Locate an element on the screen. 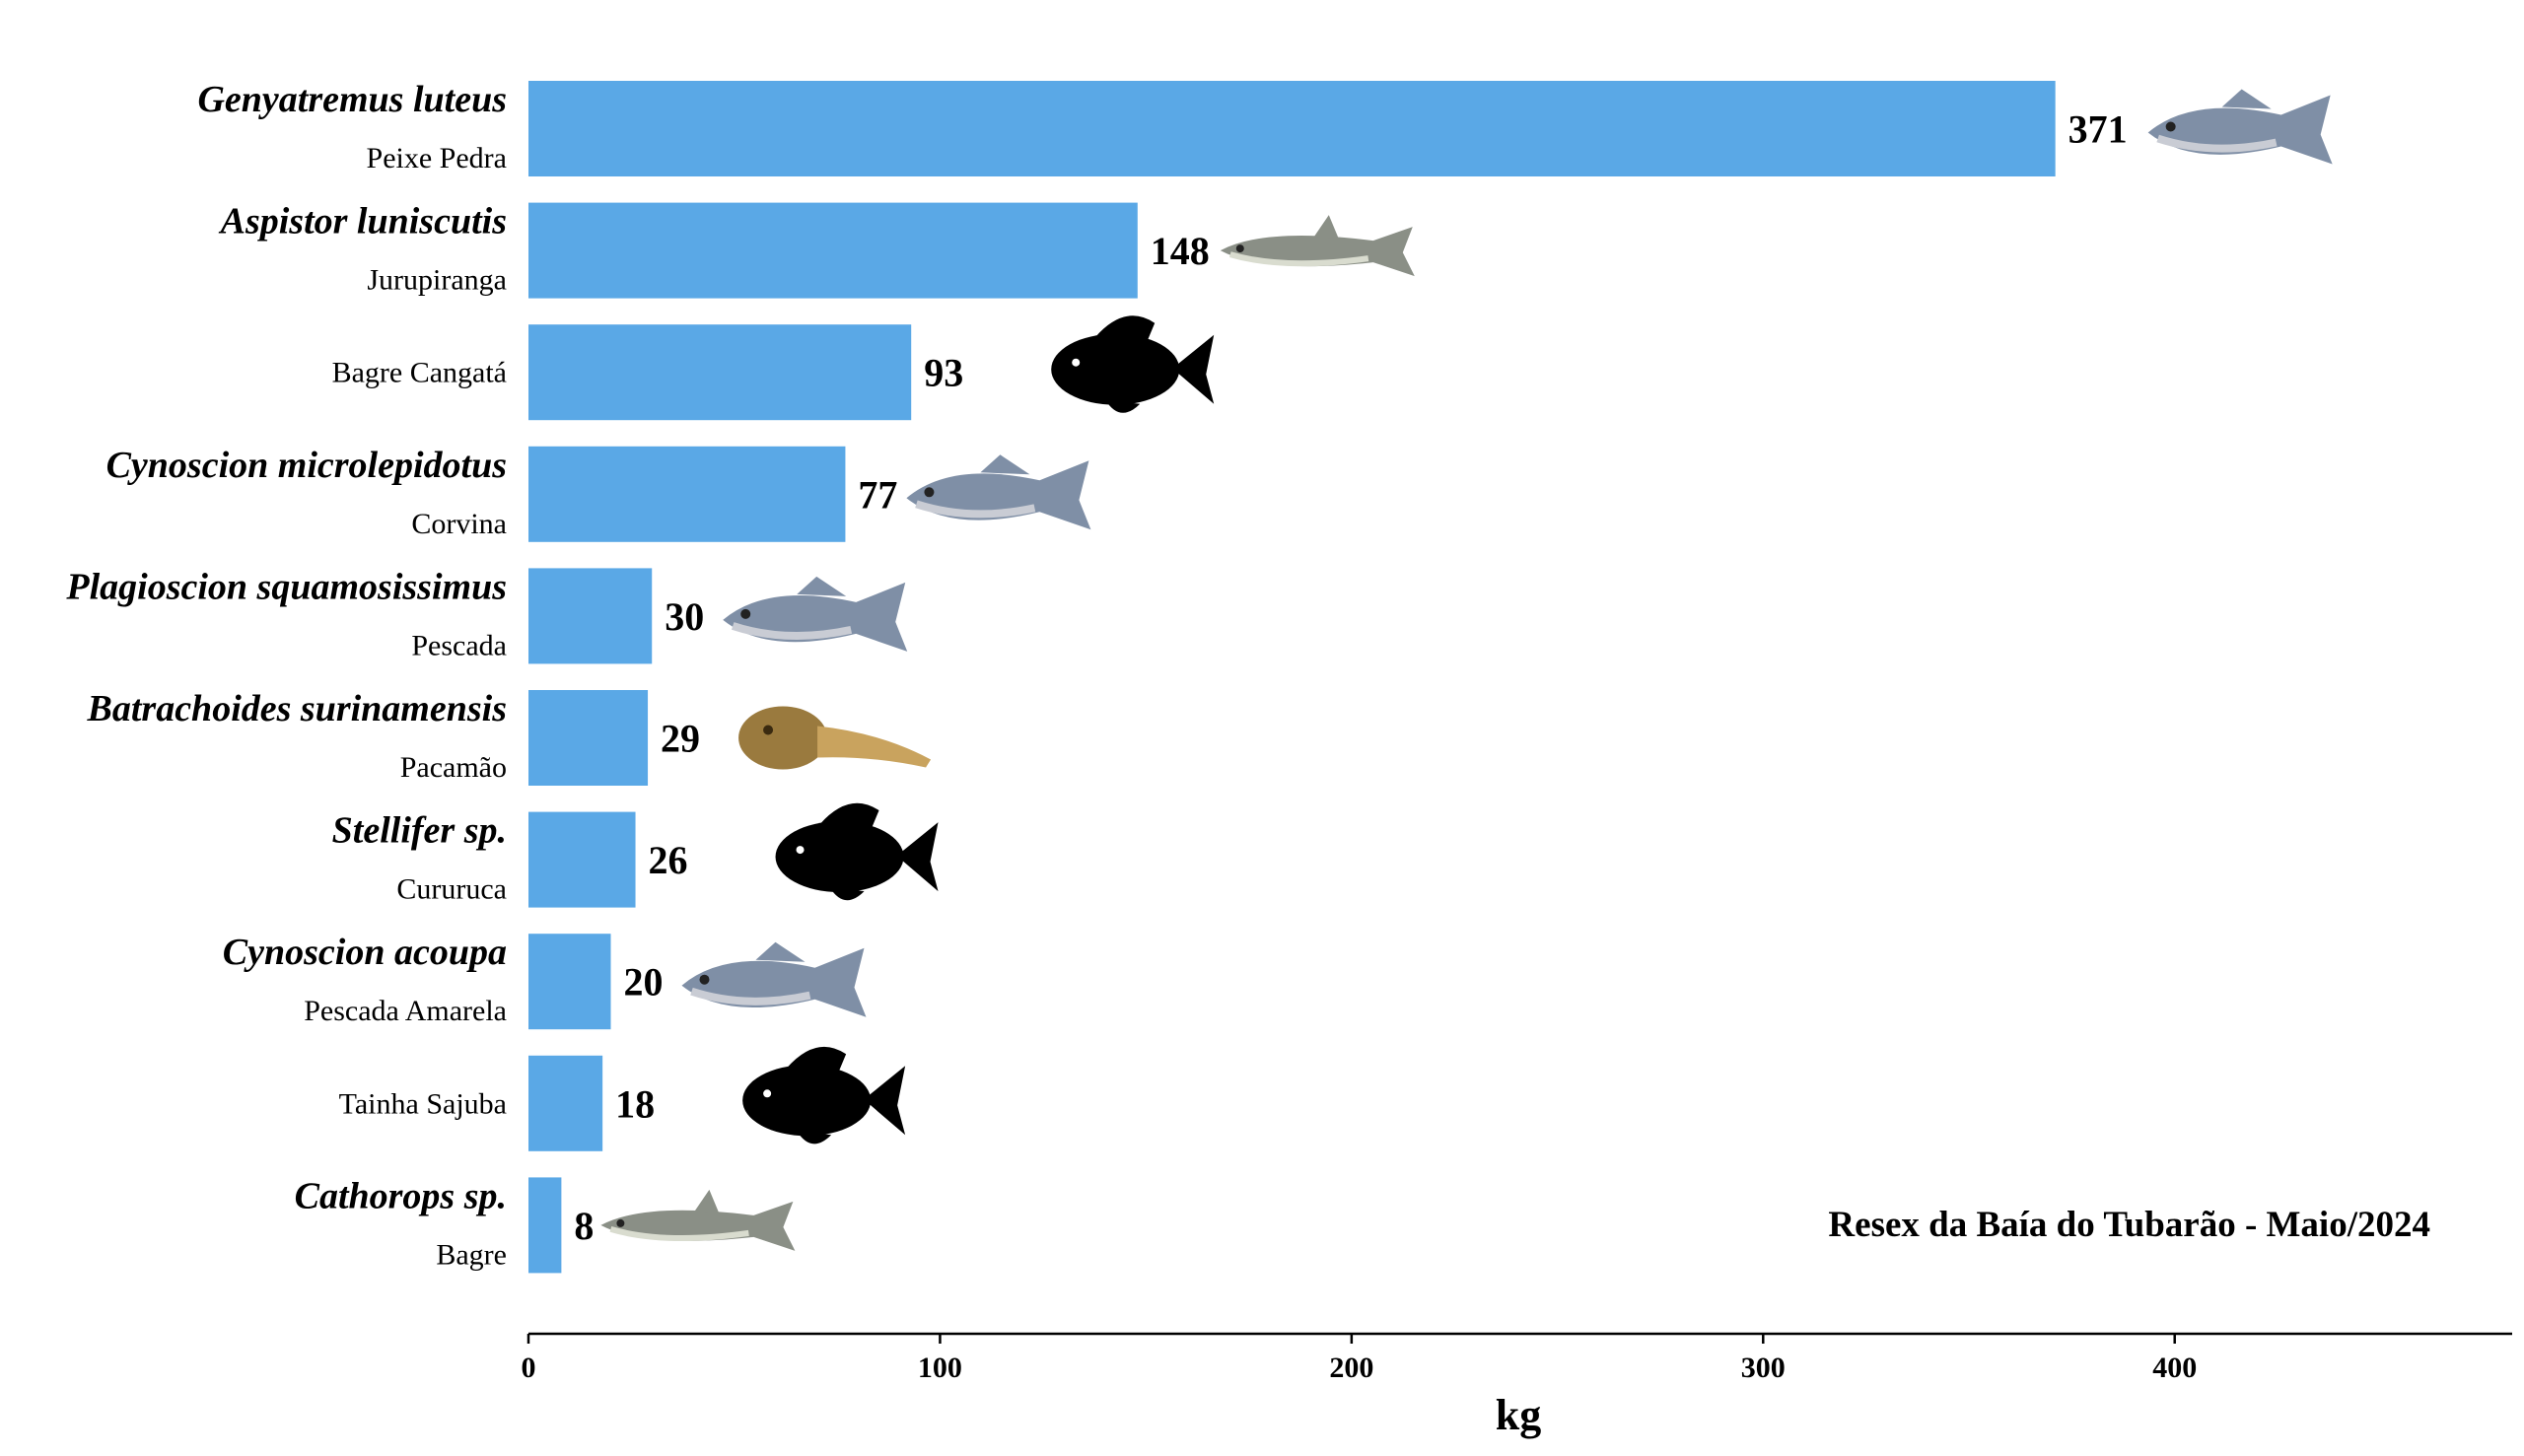  x-axis-label: kg is located at coordinates (1519, 1415).